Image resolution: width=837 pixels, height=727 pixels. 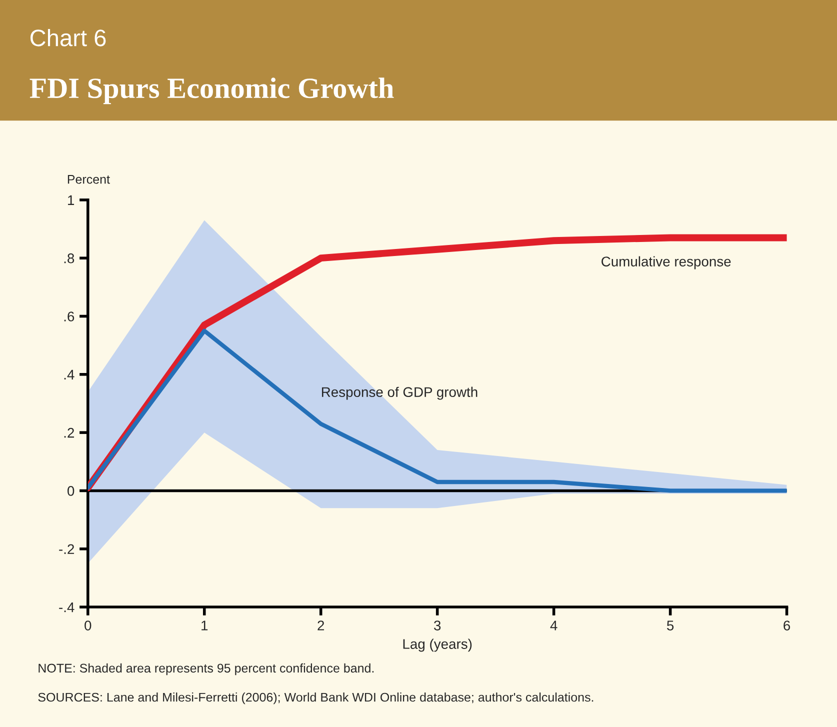 I want to click on y-tick-label: -.4, so click(x=66, y=607).